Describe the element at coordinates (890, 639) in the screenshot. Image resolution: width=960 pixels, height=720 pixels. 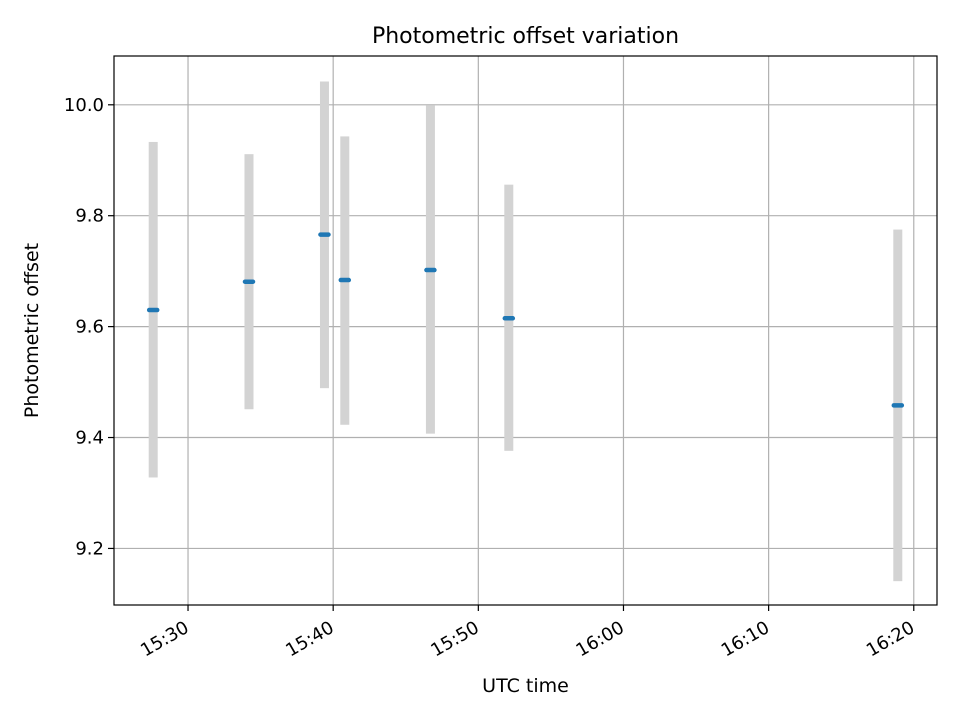
I see `x-tick-label: 16:20` at that location.